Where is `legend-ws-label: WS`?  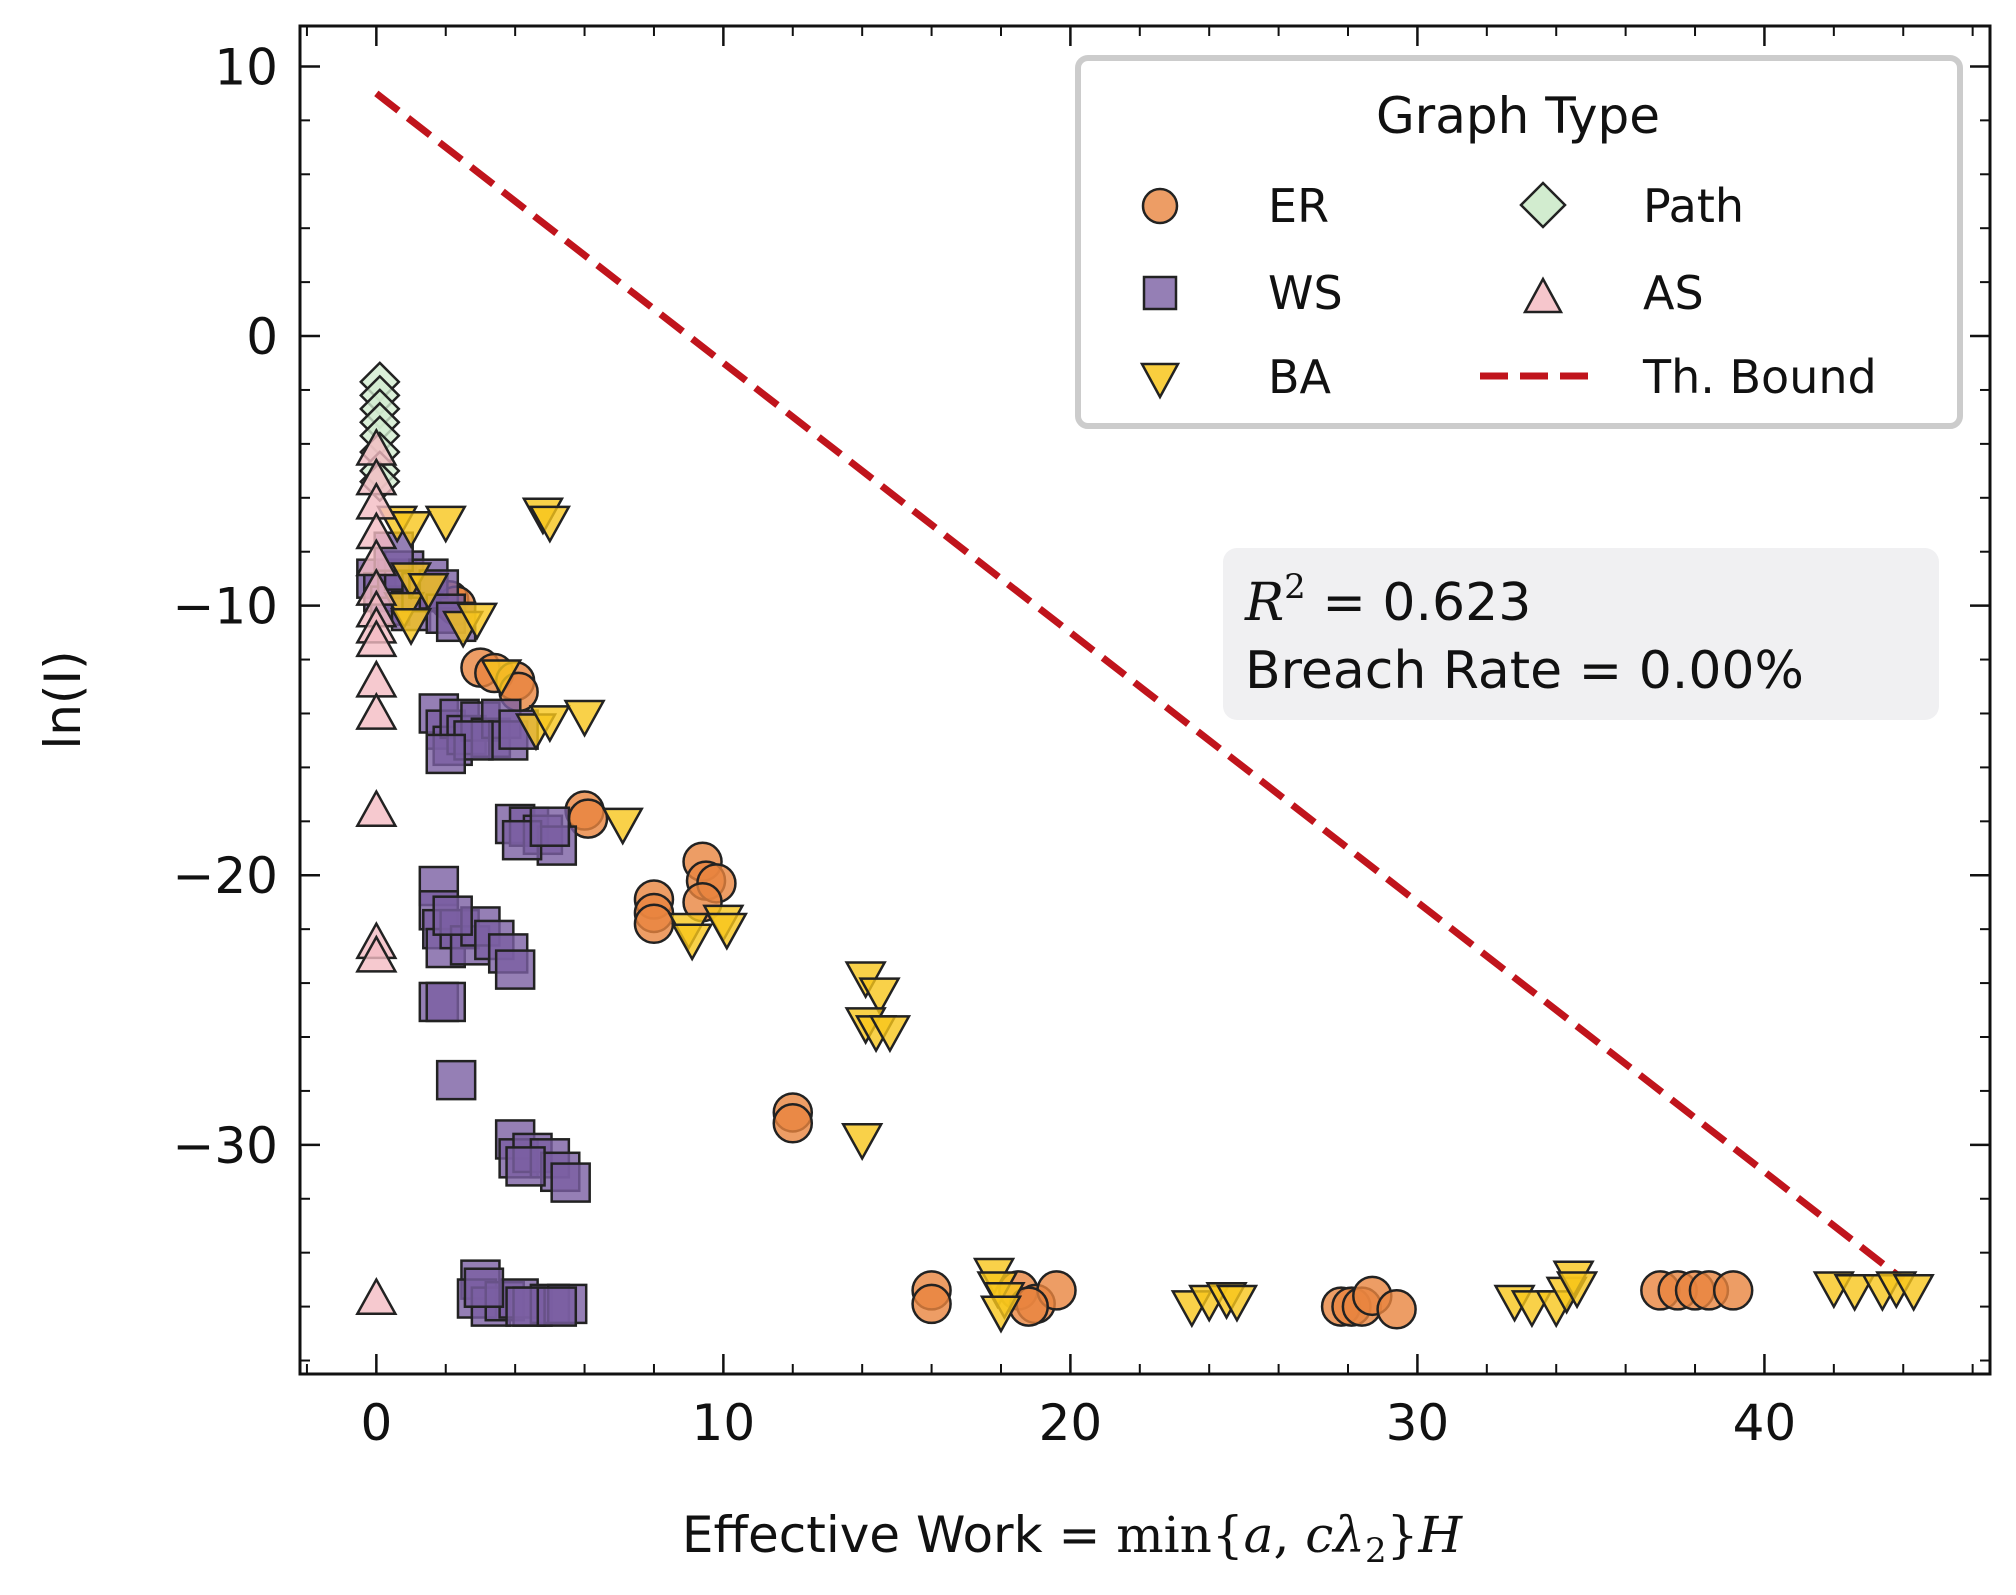
legend-ws-label: WS is located at coordinates (1305, 293).